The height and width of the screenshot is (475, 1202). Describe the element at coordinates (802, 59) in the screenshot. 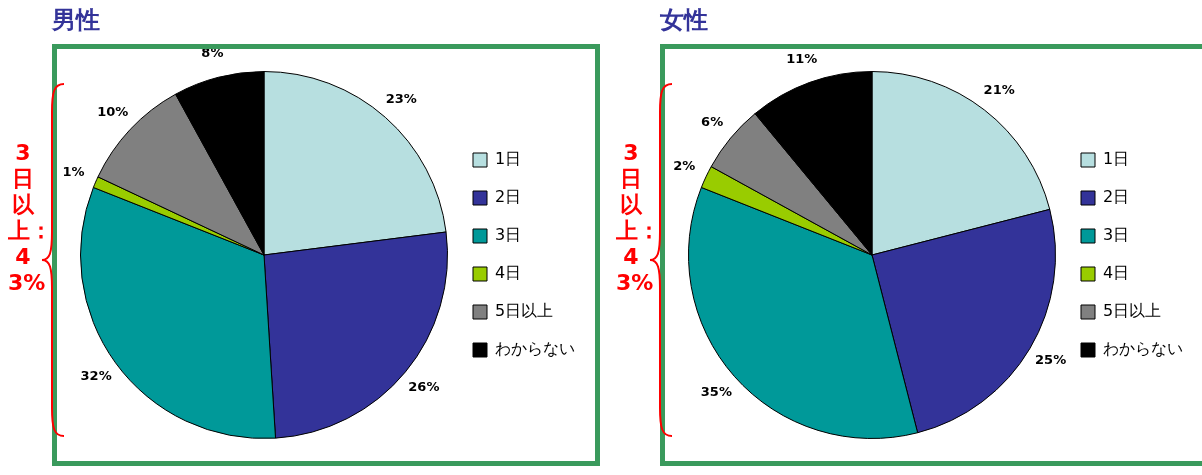

I see `data-label: 11%` at that location.